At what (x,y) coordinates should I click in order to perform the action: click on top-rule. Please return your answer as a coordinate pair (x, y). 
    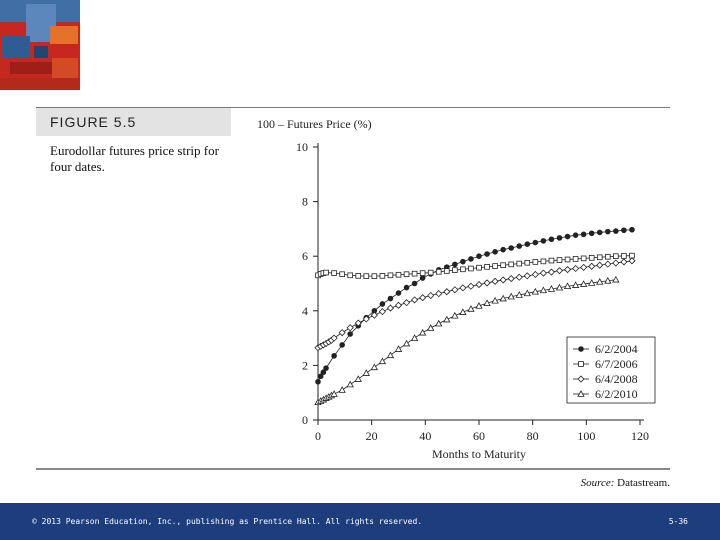
    Looking at the image, I should click on (353, 107).